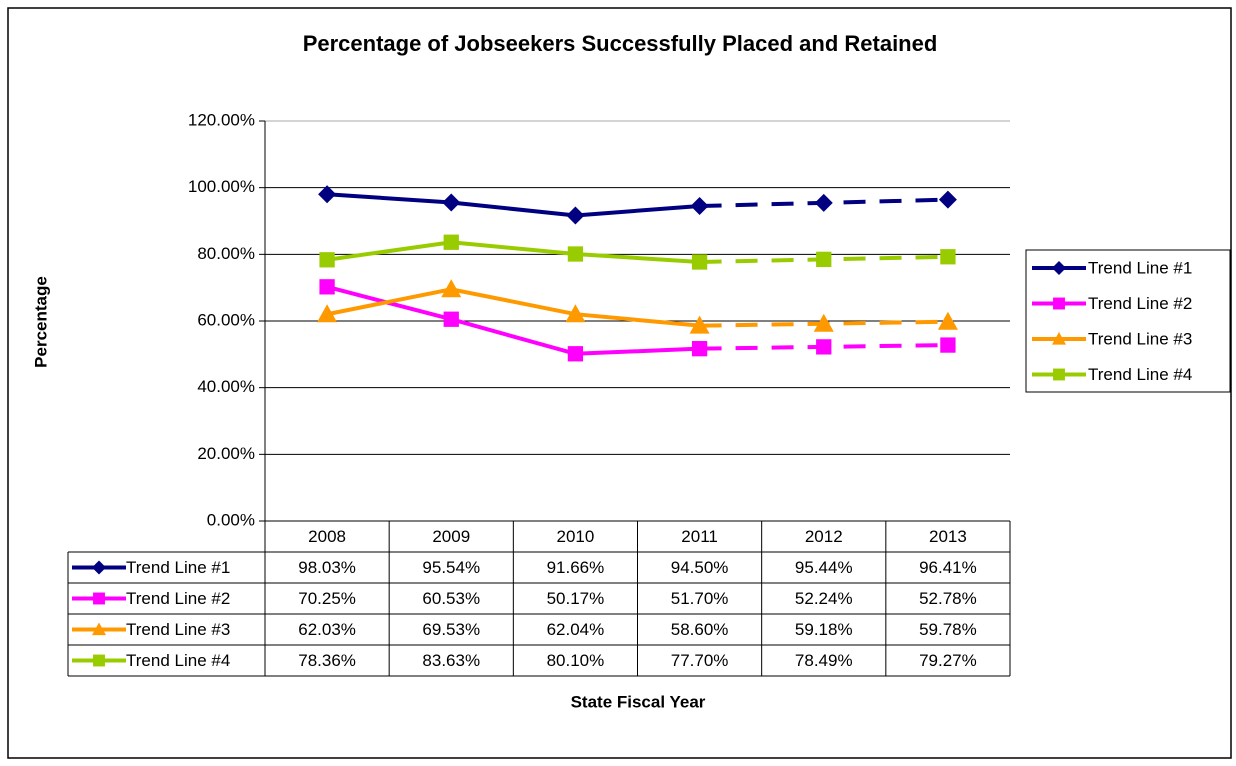  I want to click on table-series-name: Trend Line #1, so click(178, 567).